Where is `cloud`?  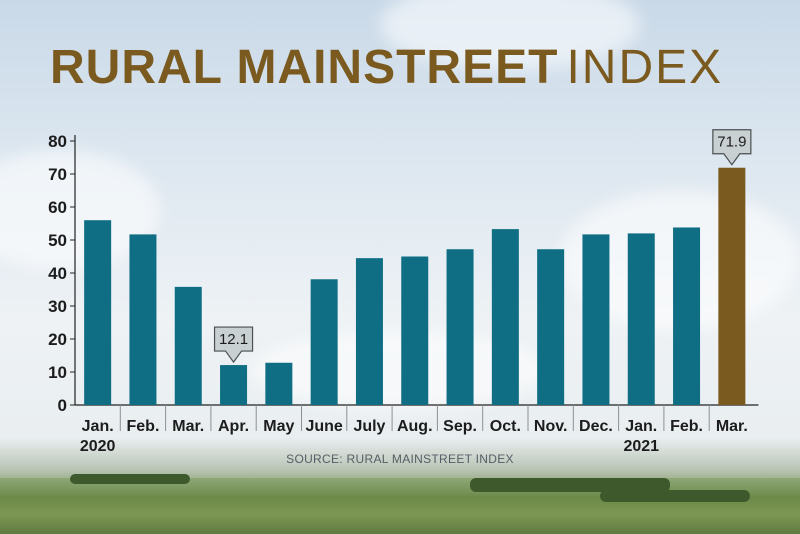
cloud is located at coordinates (510, 35).